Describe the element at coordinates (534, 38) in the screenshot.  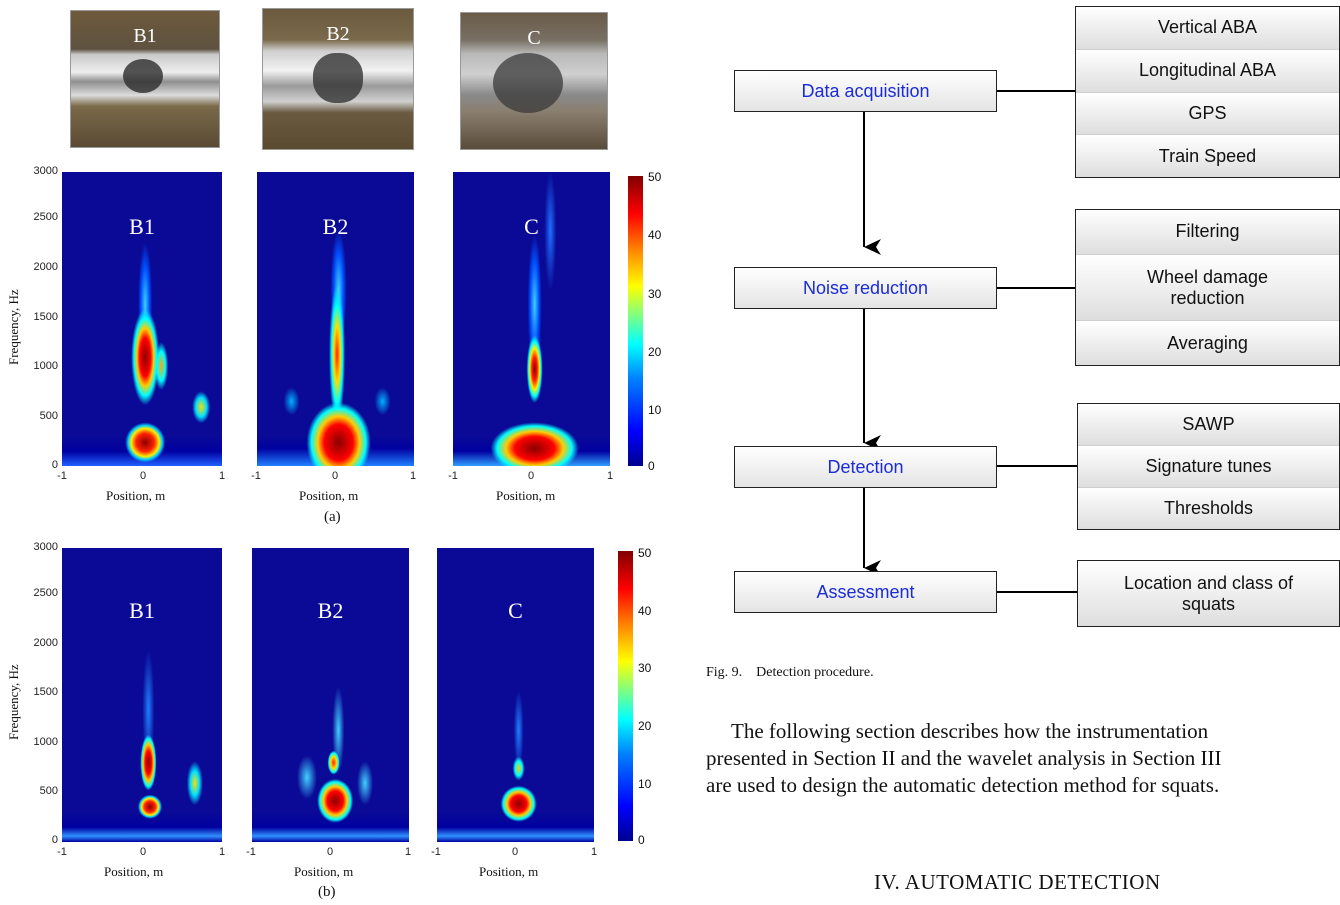
I see `photo-label: C` at that location.